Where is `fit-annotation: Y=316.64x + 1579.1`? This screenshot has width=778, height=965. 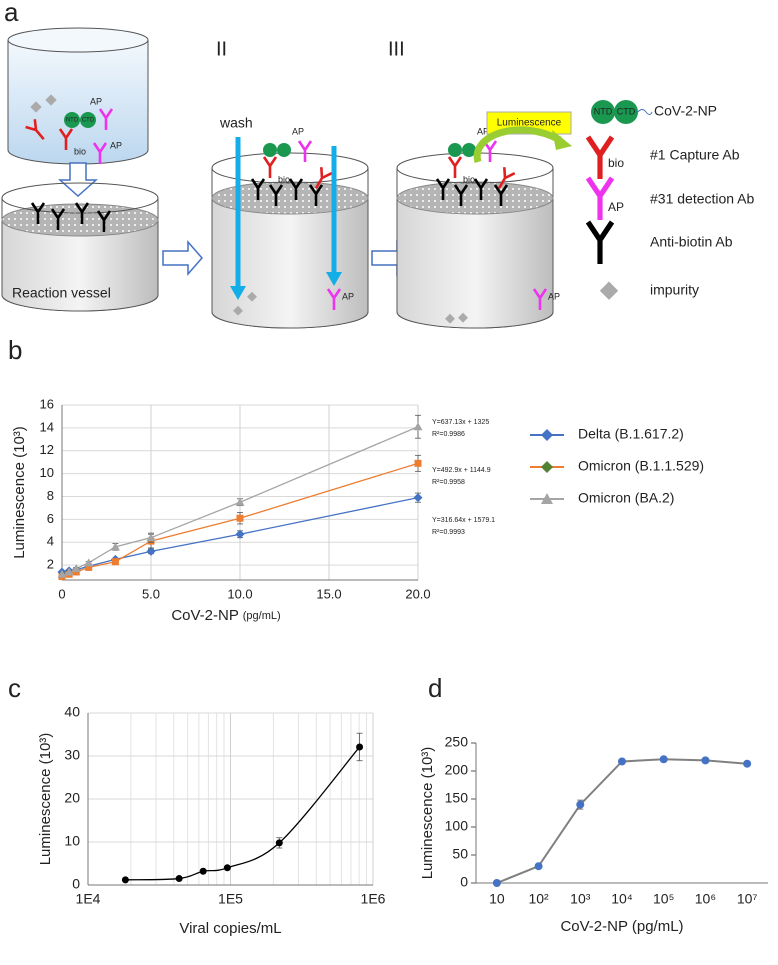
fit-annotation: Y=316.64x + 1579.1 is located at coordinates (463, 520).